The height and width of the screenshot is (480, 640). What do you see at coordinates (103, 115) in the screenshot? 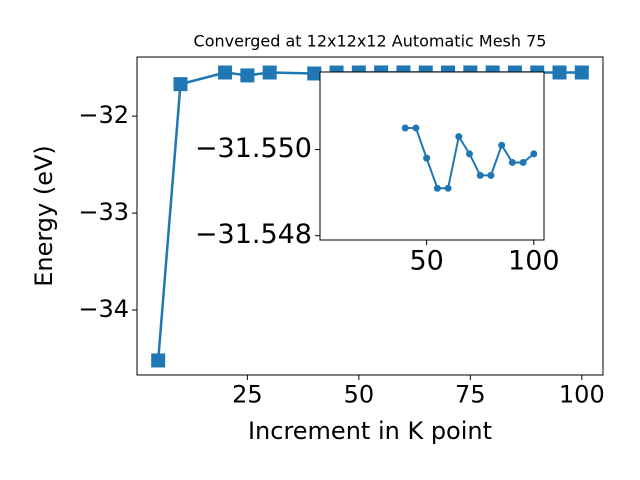
I see `y-tick-label: −32` at bounding box center [103, 115].